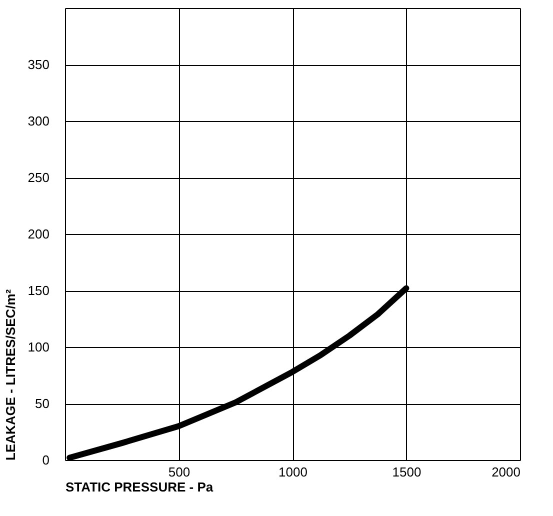  What do you see at coordinates (39, 234) in the screenshot?
I see `y-tick-label: 200` at bounding box center [39, 234].